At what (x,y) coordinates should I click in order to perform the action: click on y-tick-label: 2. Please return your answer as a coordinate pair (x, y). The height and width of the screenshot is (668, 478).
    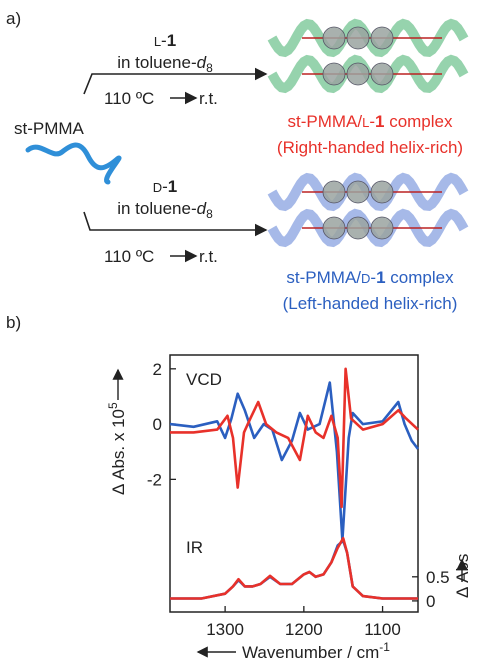
    Looking at the image, I should click on (157, 369).